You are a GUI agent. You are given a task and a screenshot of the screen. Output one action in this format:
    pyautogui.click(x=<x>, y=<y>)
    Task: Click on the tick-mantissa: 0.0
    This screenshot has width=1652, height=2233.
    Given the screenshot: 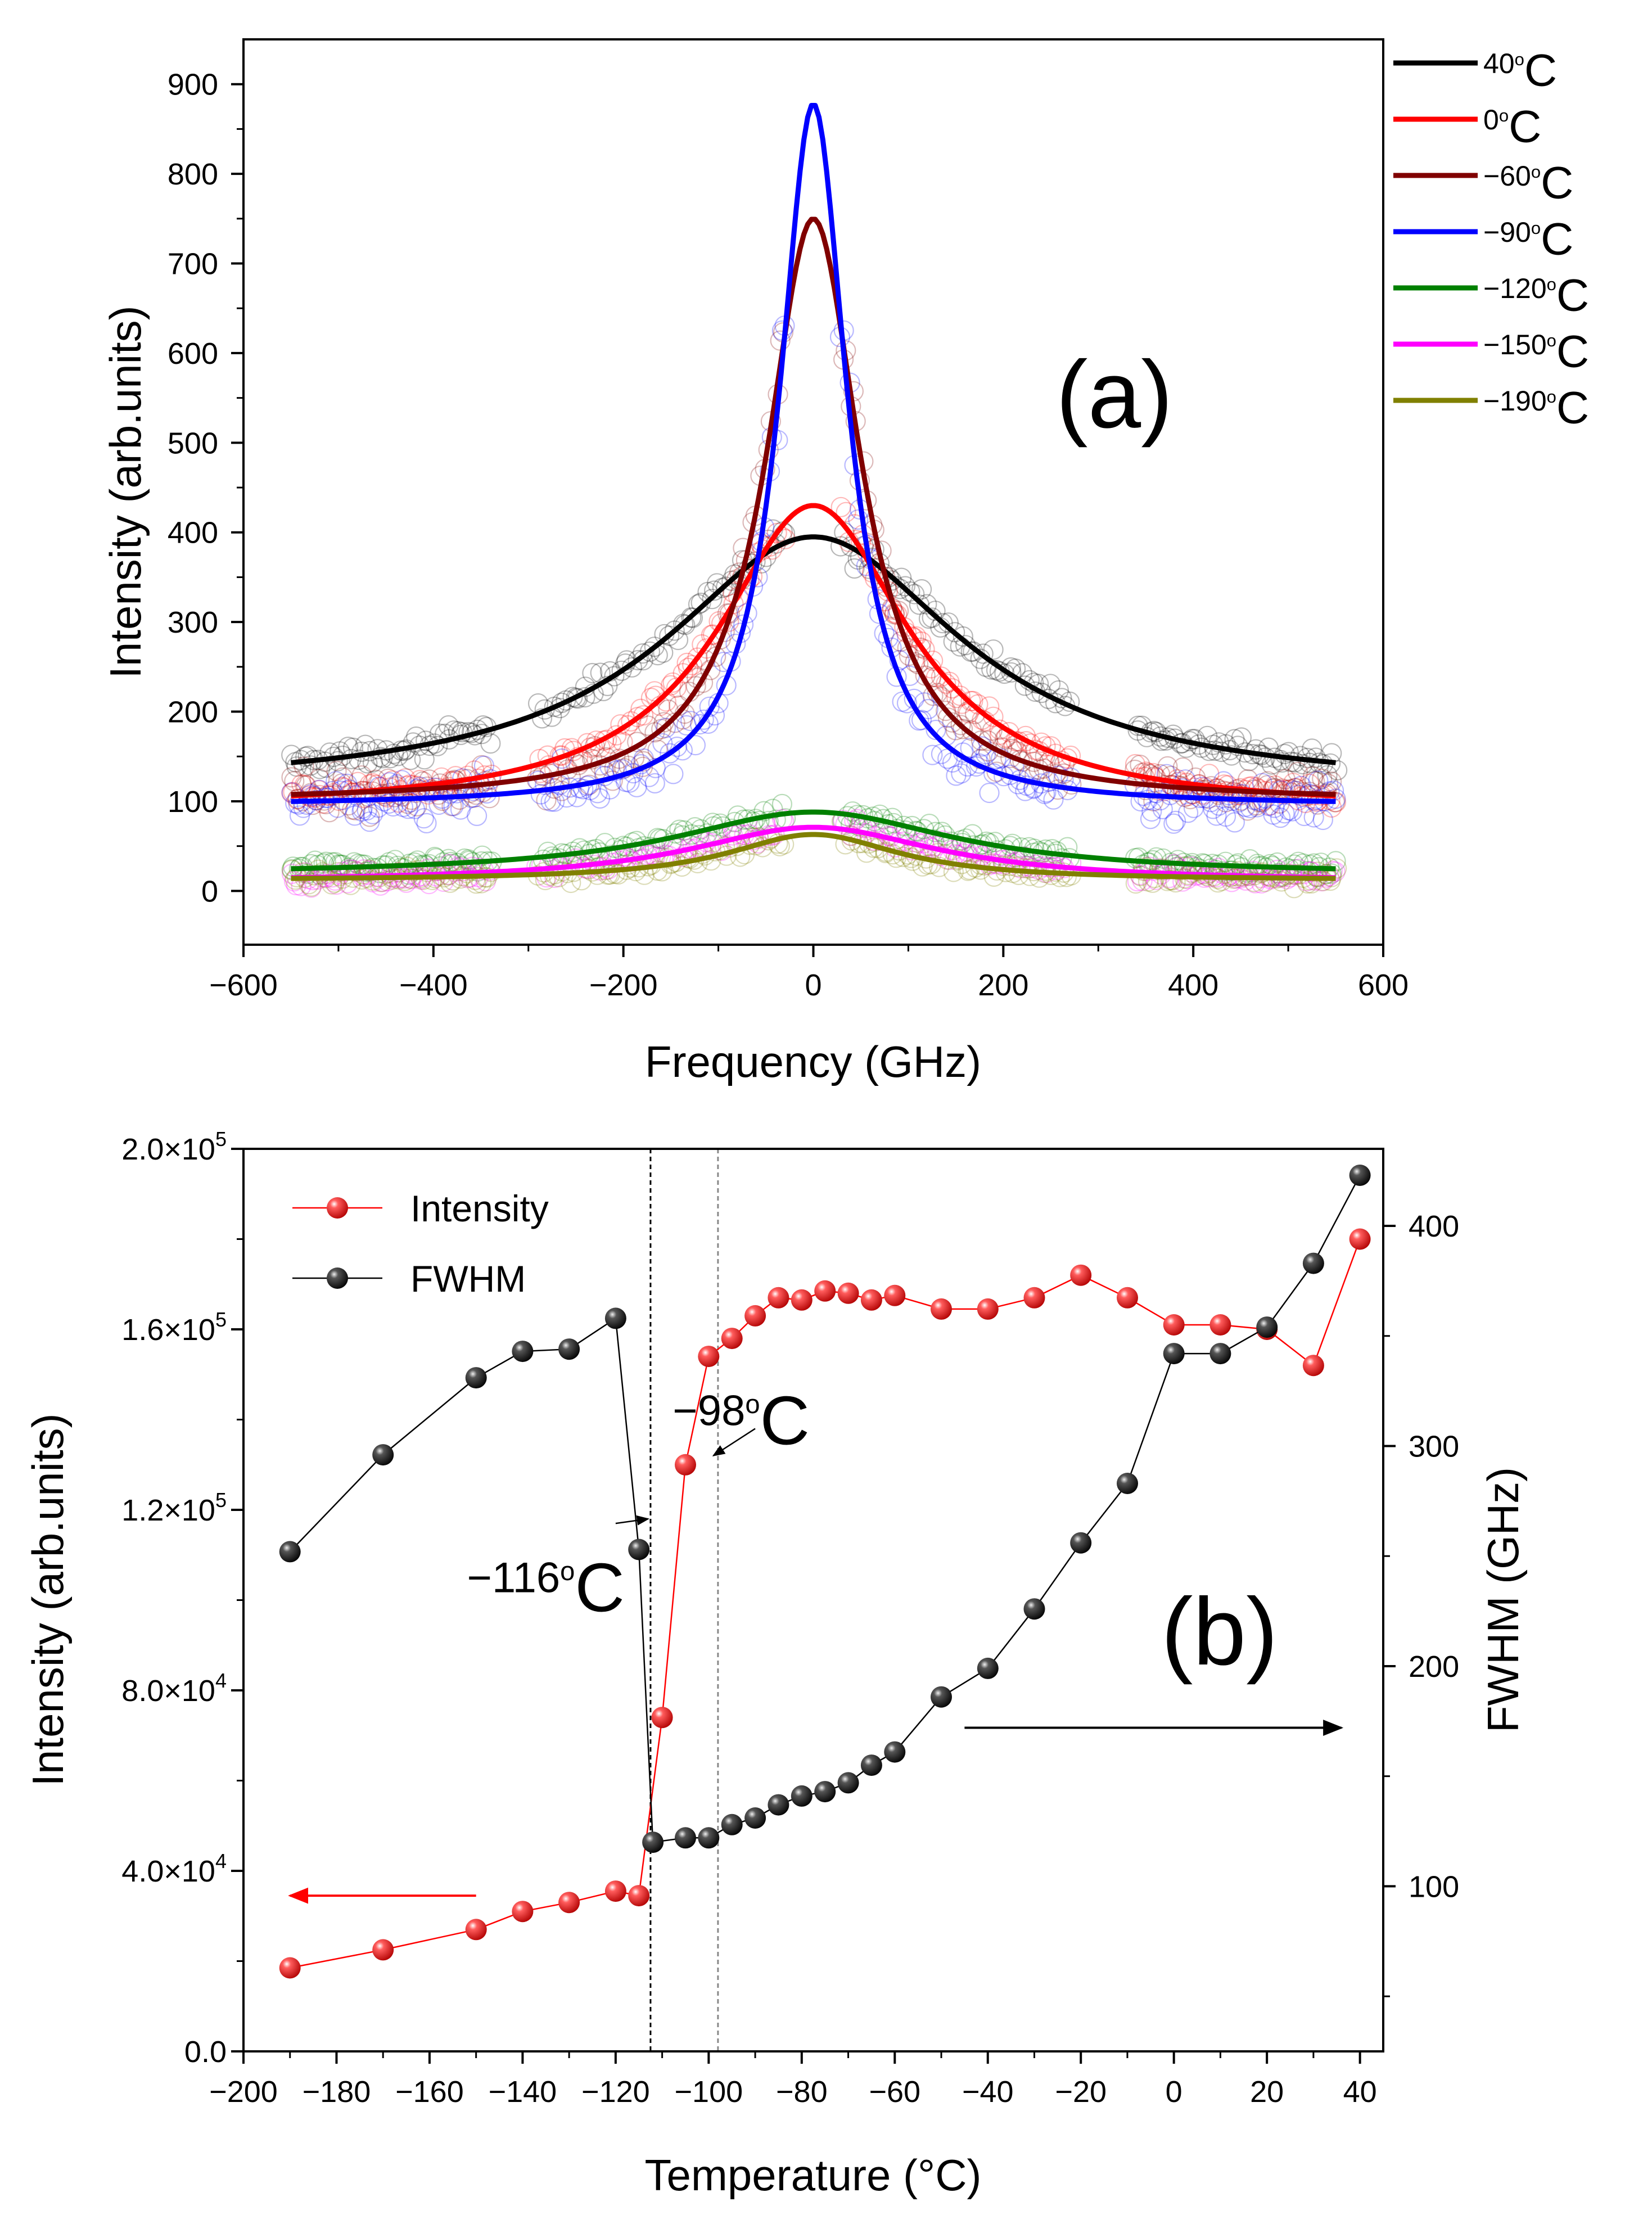 What is the action you would take?
    pyautogui.click(x=205, y=2052)
    